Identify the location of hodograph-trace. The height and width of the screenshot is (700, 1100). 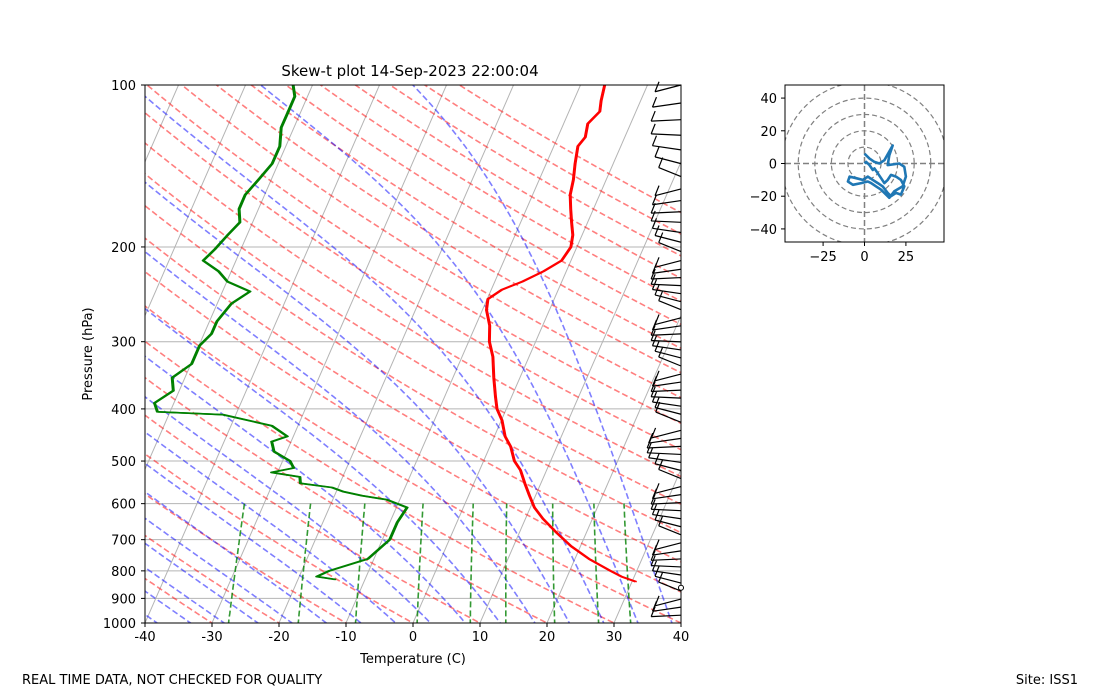
(877, 172).